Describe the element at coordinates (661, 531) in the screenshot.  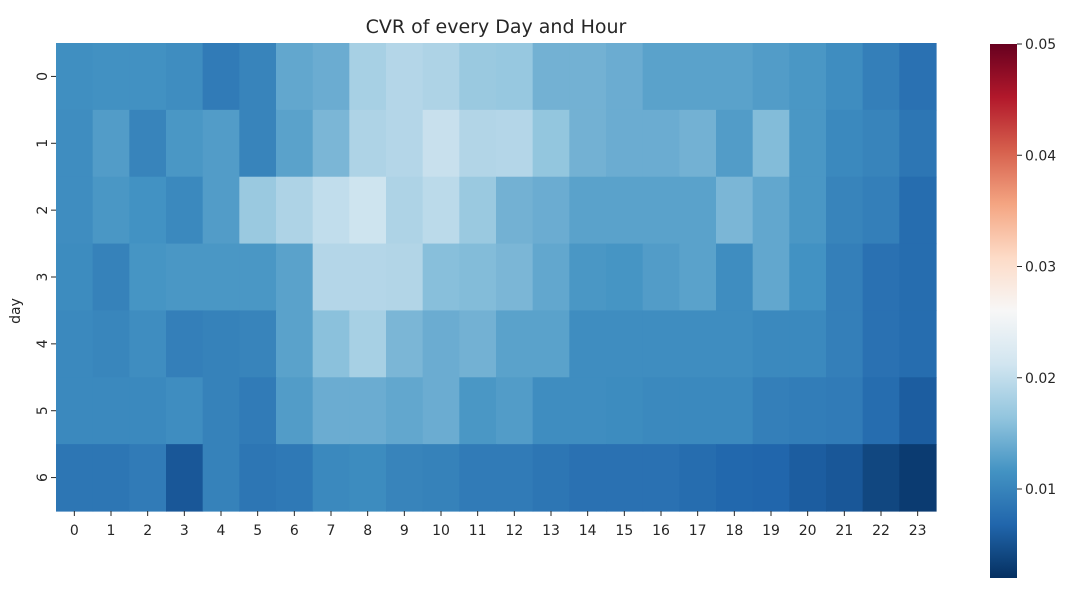
I see `x-tick-label: 16` at that location.